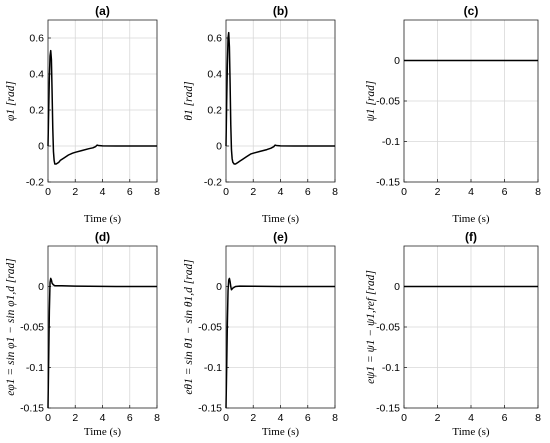 The height and width of the screenshot is (443, 550). I want to click on panel-a: 0 2 4 6 8-0.200.20.40.6(a)Time (s)φ1 [rad], so click(82, 114).